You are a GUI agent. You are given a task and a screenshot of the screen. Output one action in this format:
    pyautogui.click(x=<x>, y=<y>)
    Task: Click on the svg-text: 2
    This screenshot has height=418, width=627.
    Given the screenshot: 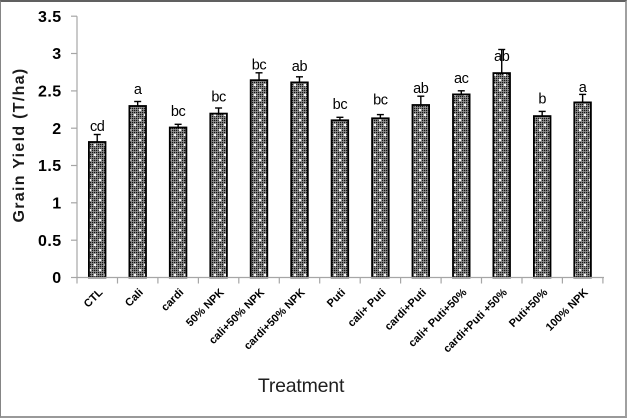 What is the action you would take?
    pyautogui.click(x=56, y=129)
    